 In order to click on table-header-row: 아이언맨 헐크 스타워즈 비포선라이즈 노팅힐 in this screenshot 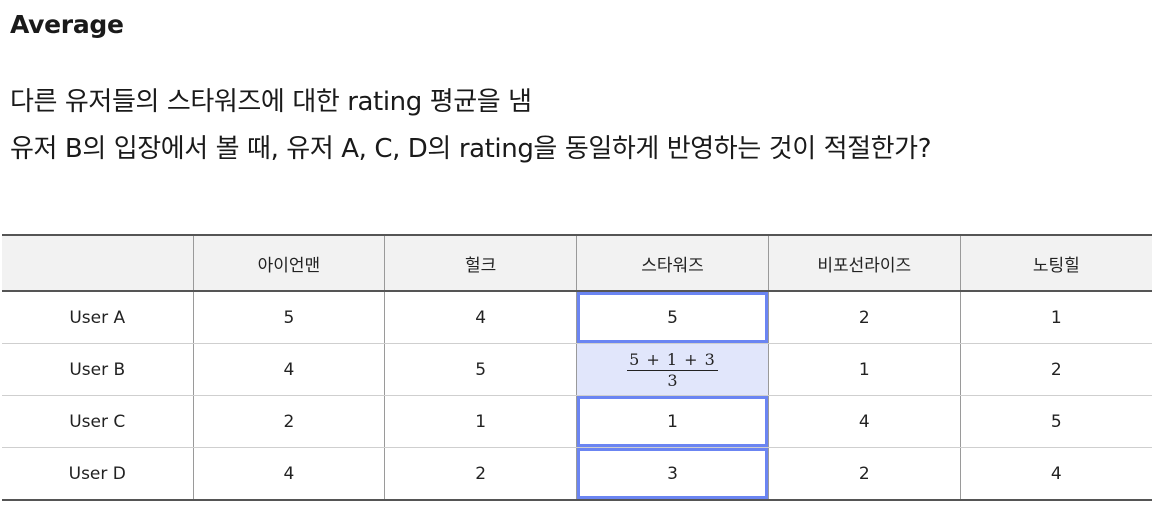, I will do `click(577, 263)`.